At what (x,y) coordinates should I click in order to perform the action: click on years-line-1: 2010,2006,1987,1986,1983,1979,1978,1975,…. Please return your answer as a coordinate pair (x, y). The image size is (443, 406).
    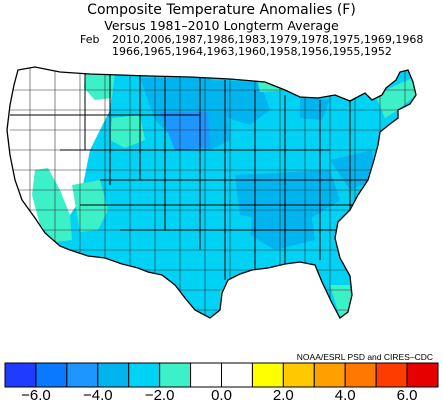
    Looking at the image, I should click on (268, 39).